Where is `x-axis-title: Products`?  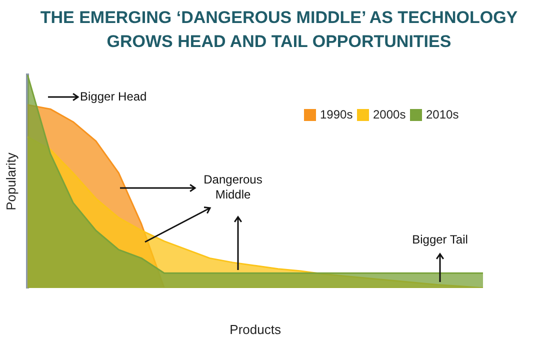 x-axis-title: Products is located at coordinates (256, 329).